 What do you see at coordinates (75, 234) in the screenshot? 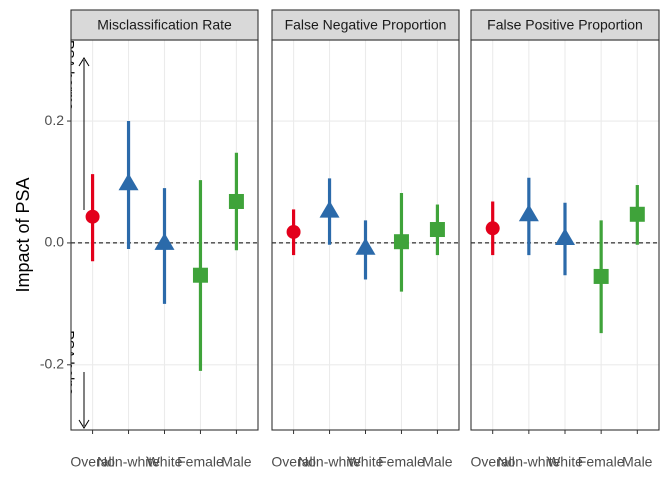
I see `annotations: PSA harms PSA helps` at bounding box center [75, 234].